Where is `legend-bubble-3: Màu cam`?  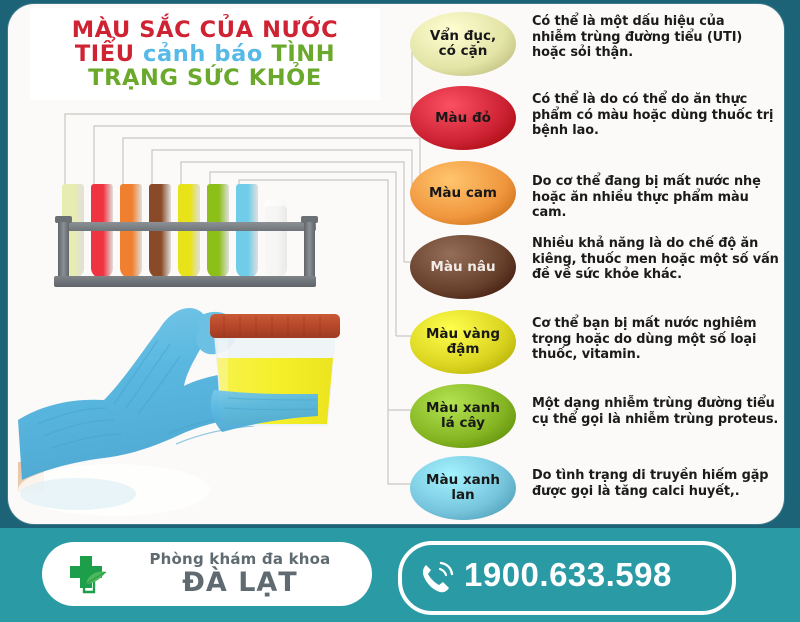
legend-bubble-3: Màu cam is located at coordinates (463, 193).